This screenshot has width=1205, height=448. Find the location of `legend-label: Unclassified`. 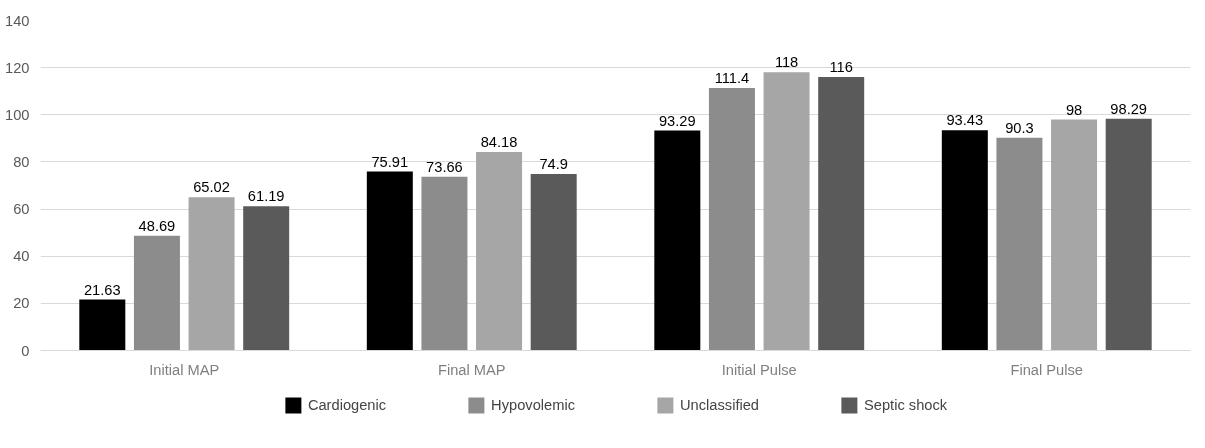

legend-label: Unclassified is located at coordinates (720, 405).